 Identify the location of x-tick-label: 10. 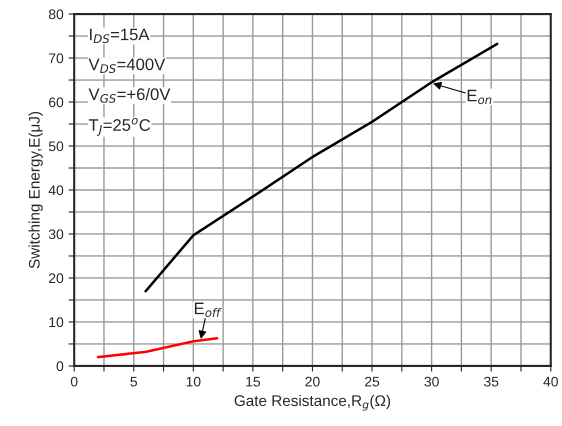
(193, 381).